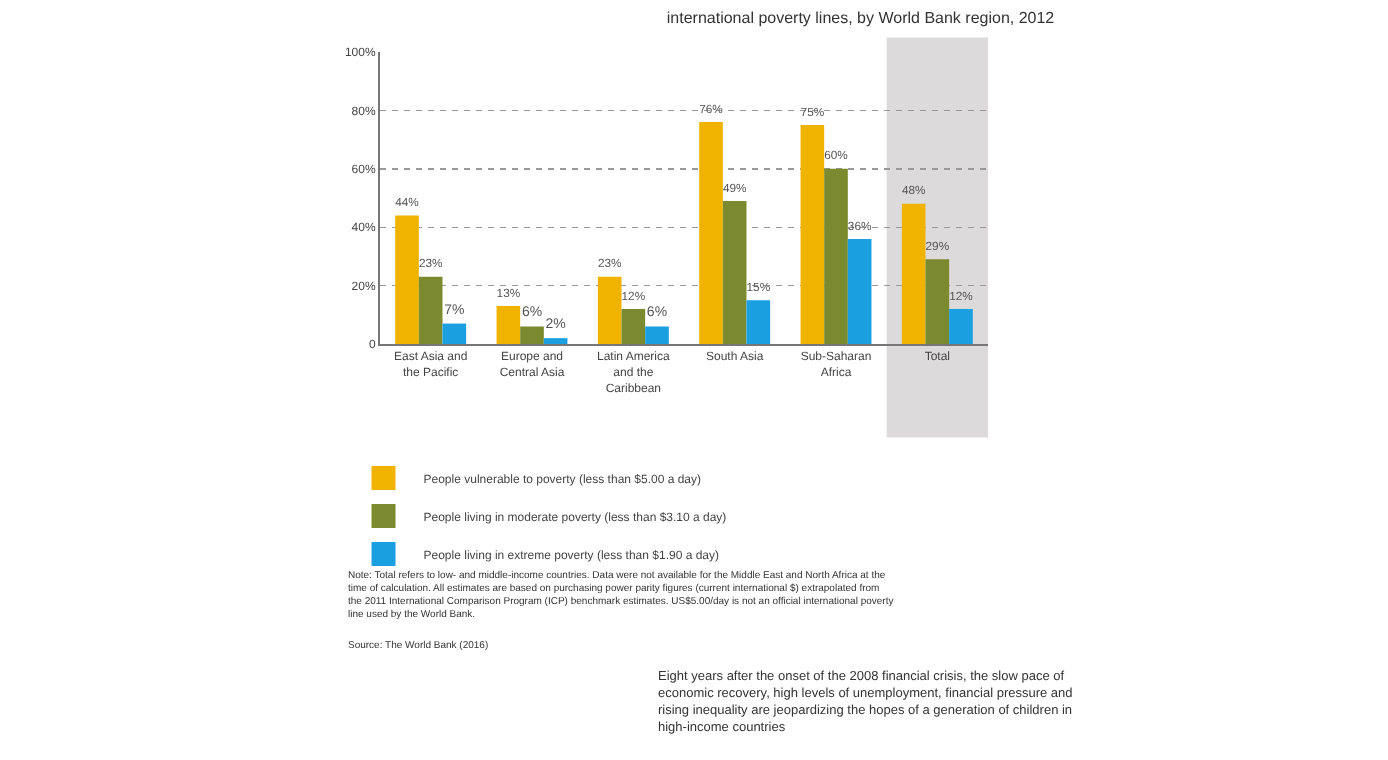  I want to click on chart-title: international poverty lines, by World Bank region, 2012, so click(861, 17).